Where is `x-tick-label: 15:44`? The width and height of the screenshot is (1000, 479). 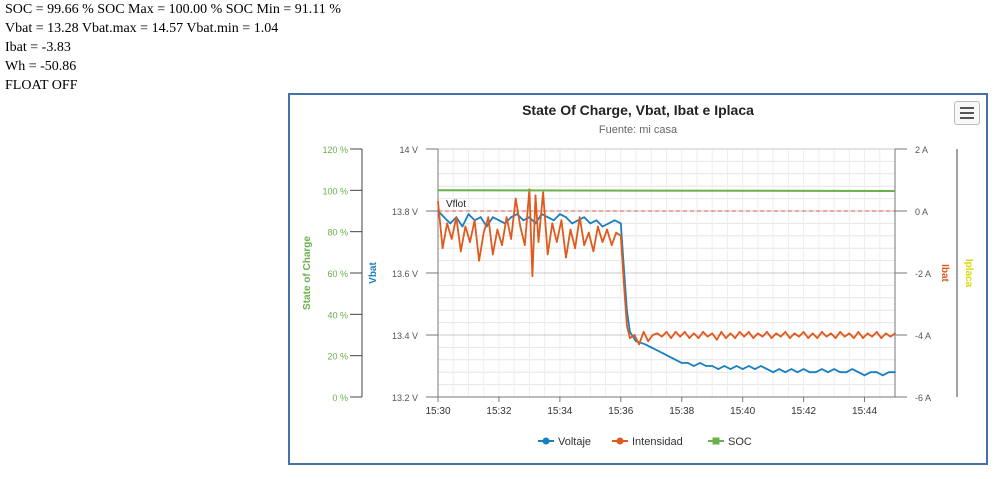
x-tick-label: 15:44 is located at coordinates (864, 411).